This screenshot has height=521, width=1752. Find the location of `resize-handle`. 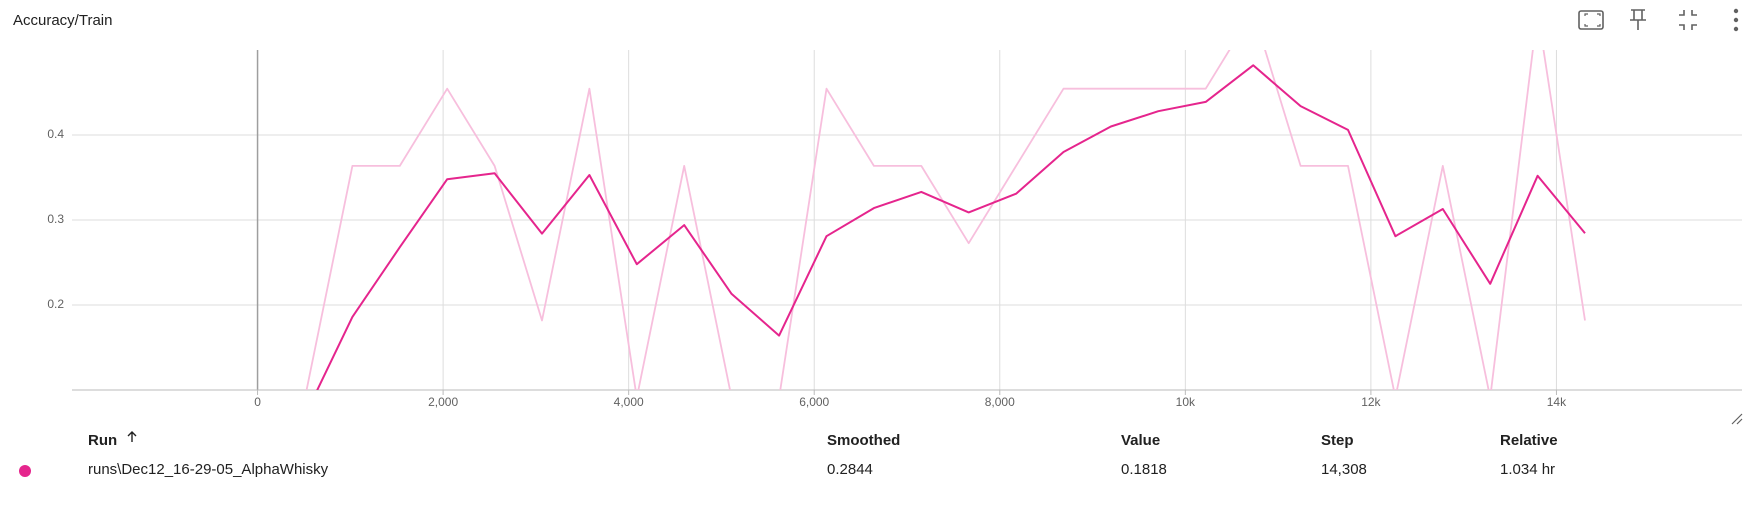

resize-handle is located at coordinates (1737, 419).